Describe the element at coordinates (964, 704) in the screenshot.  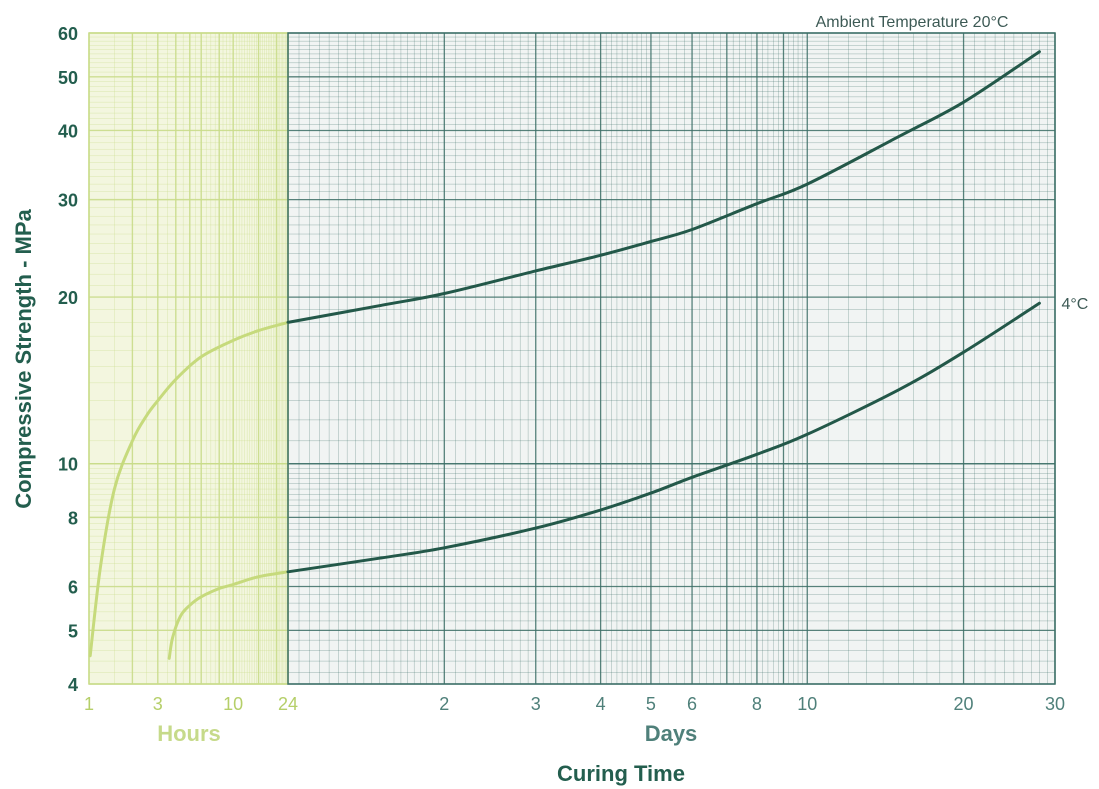
I see `x-tick-label-days: 20` at that location.